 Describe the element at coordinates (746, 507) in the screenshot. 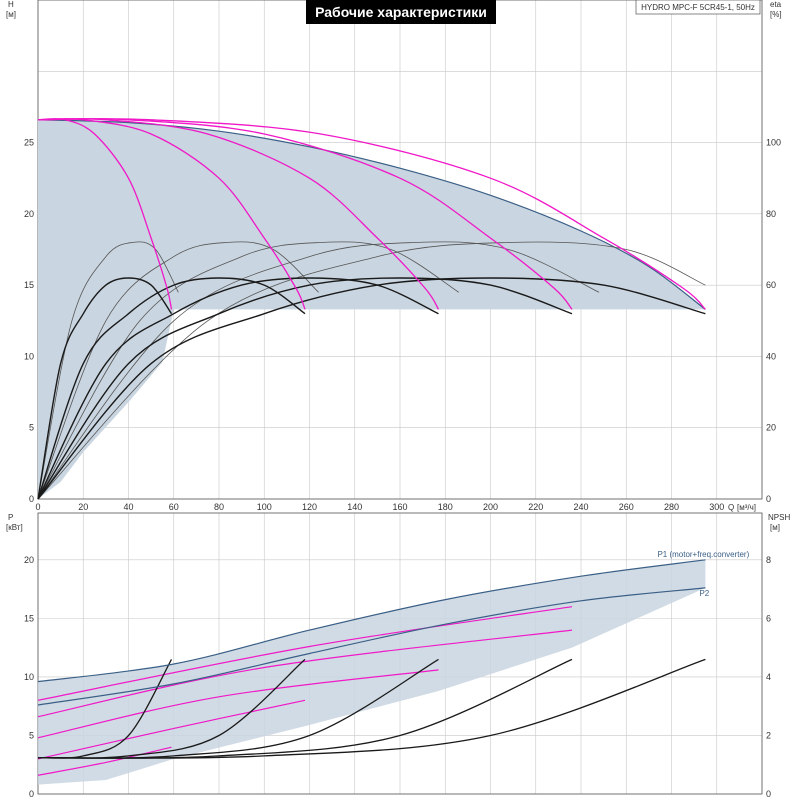

I see `x-axis-unit: [м³/ч]` at that location.